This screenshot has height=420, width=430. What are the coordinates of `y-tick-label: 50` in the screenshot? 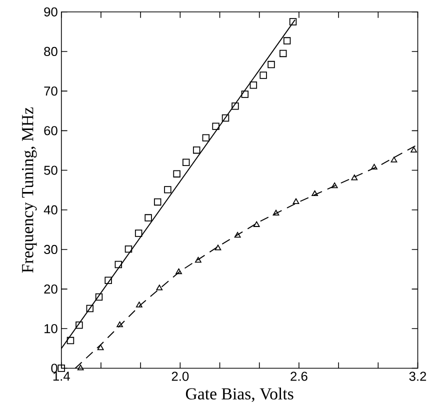 It's located at (51, 170).